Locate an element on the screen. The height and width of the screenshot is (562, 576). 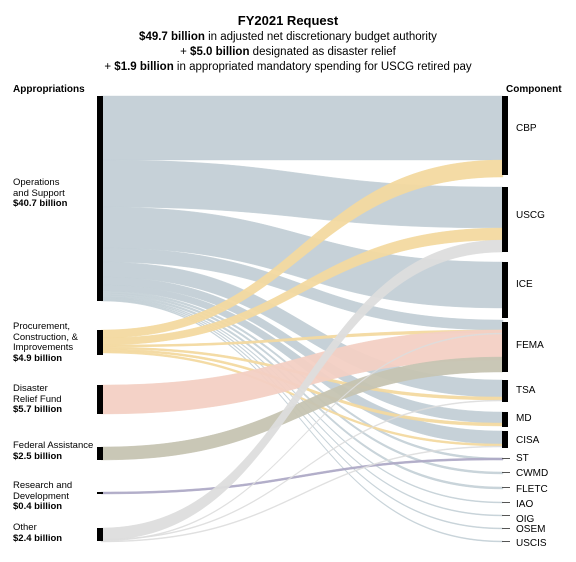
subtitle-2-prefix: + is located at coordinates (185, 52).